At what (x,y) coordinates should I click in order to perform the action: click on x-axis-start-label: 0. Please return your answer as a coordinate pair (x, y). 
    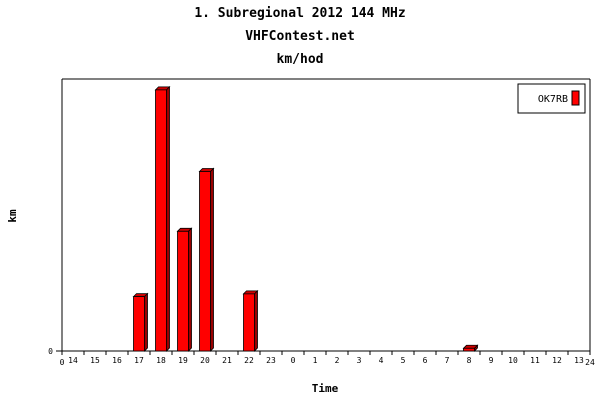
    Looking at the image, I should click on (62, 362).